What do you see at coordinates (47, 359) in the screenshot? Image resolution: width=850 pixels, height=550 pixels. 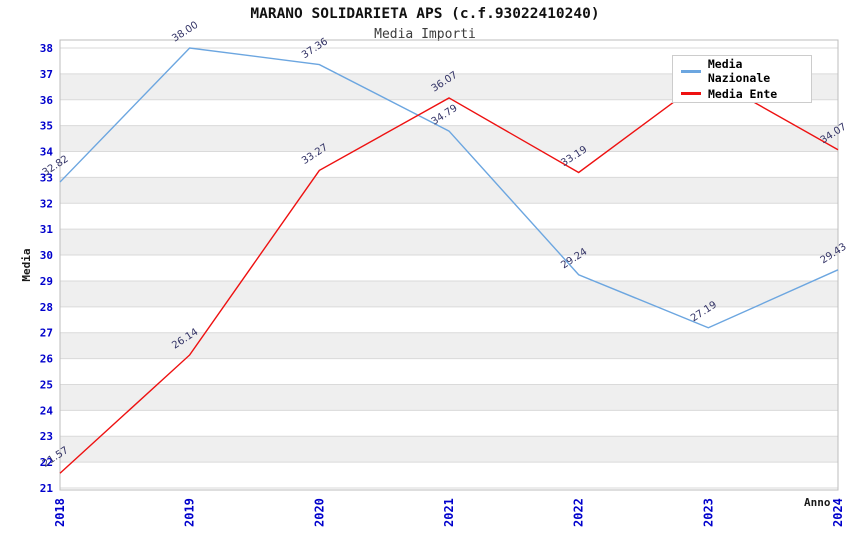 I see `y-tick-label: 26` at bounding box center [47, 359].